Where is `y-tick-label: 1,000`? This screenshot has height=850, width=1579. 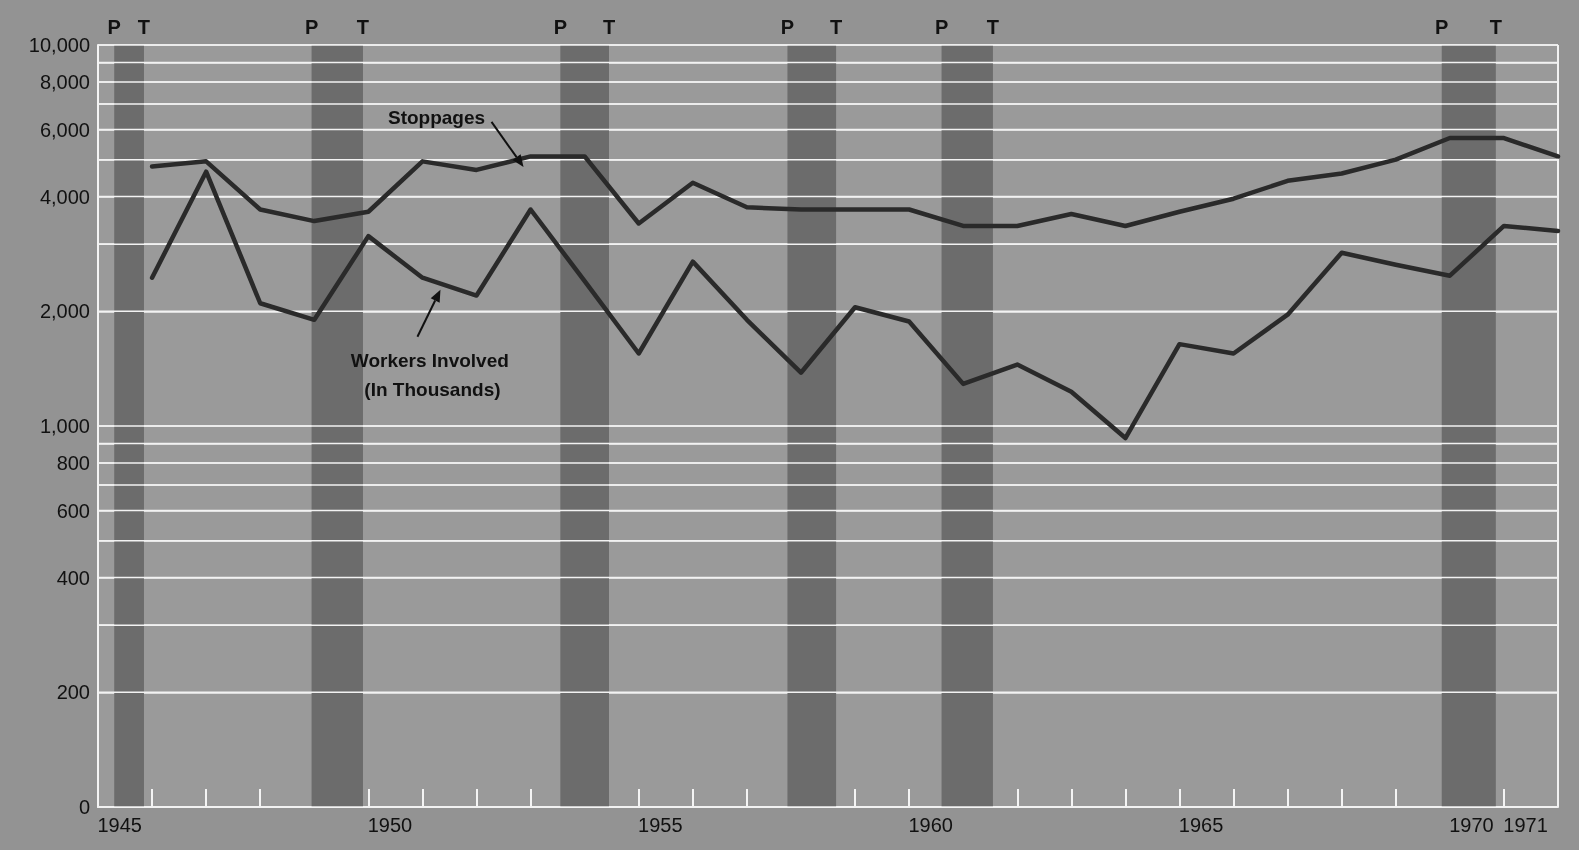
y-tick-label: 1,000 is located at coordinates (64, 426).